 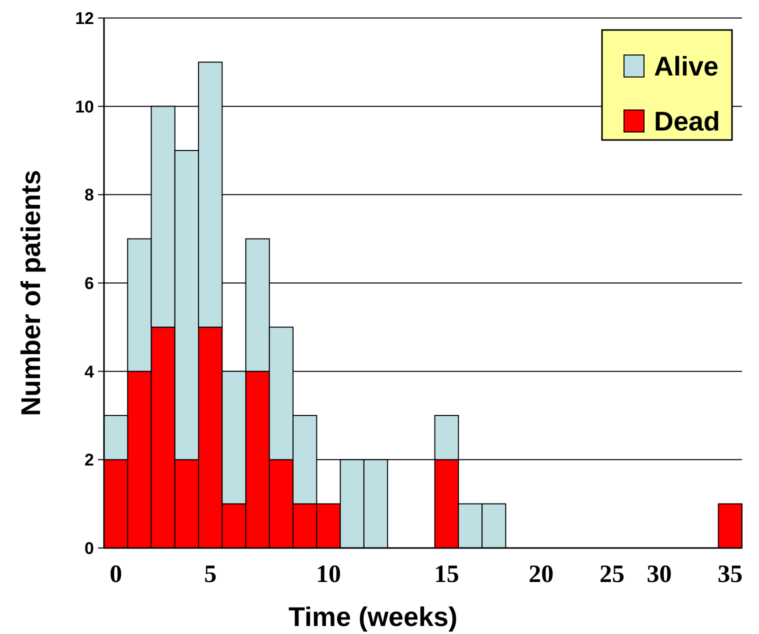 I want to click on x-tick-label: 15, so click(x=447, y=574).